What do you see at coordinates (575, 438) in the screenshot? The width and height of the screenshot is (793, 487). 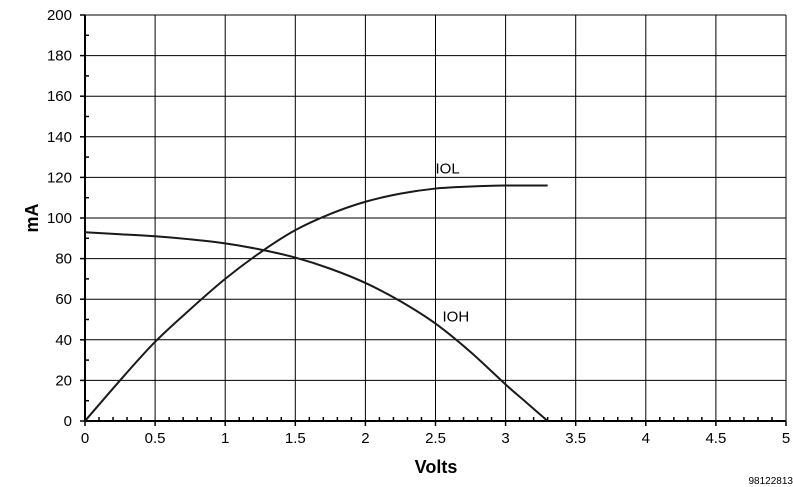 I see `x-tick-label: 3.5` at bounding box center [575, 438].